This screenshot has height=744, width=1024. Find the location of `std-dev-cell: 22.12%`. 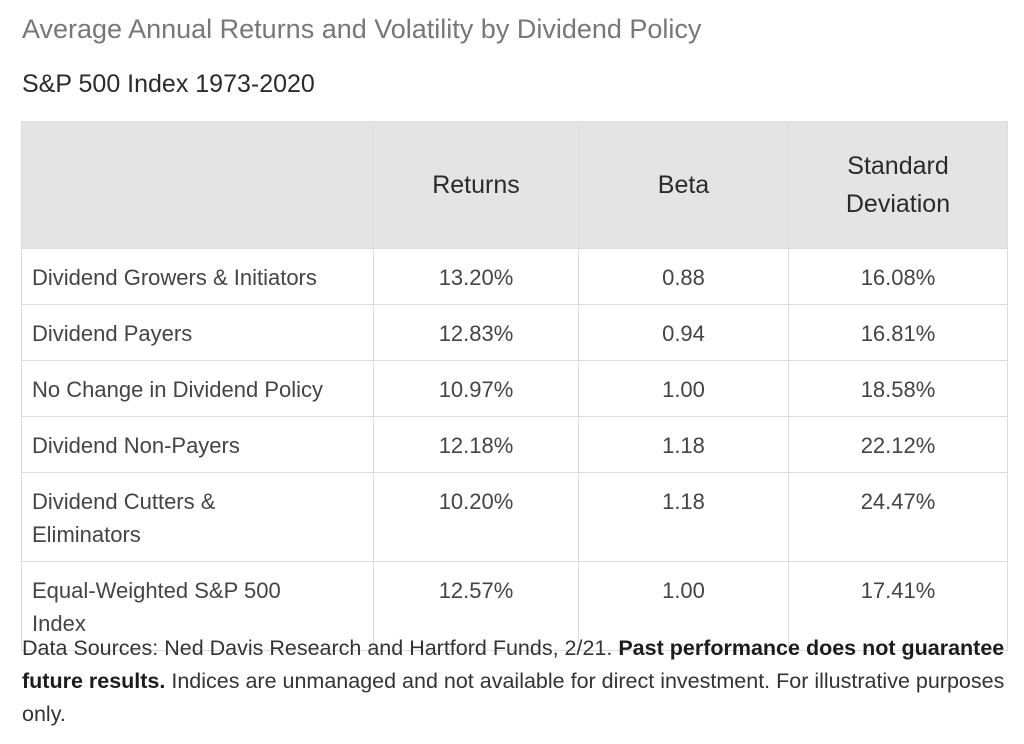

std-dev-cell: 22.12% is located at coordinates (898, 444).